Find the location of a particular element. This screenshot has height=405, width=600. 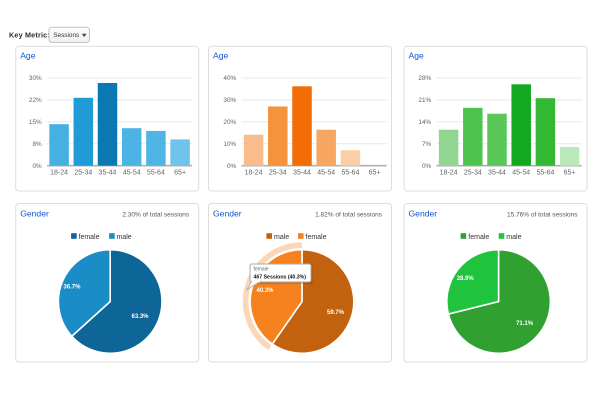

svg-text: 22% is located at coordinates (35, 100).